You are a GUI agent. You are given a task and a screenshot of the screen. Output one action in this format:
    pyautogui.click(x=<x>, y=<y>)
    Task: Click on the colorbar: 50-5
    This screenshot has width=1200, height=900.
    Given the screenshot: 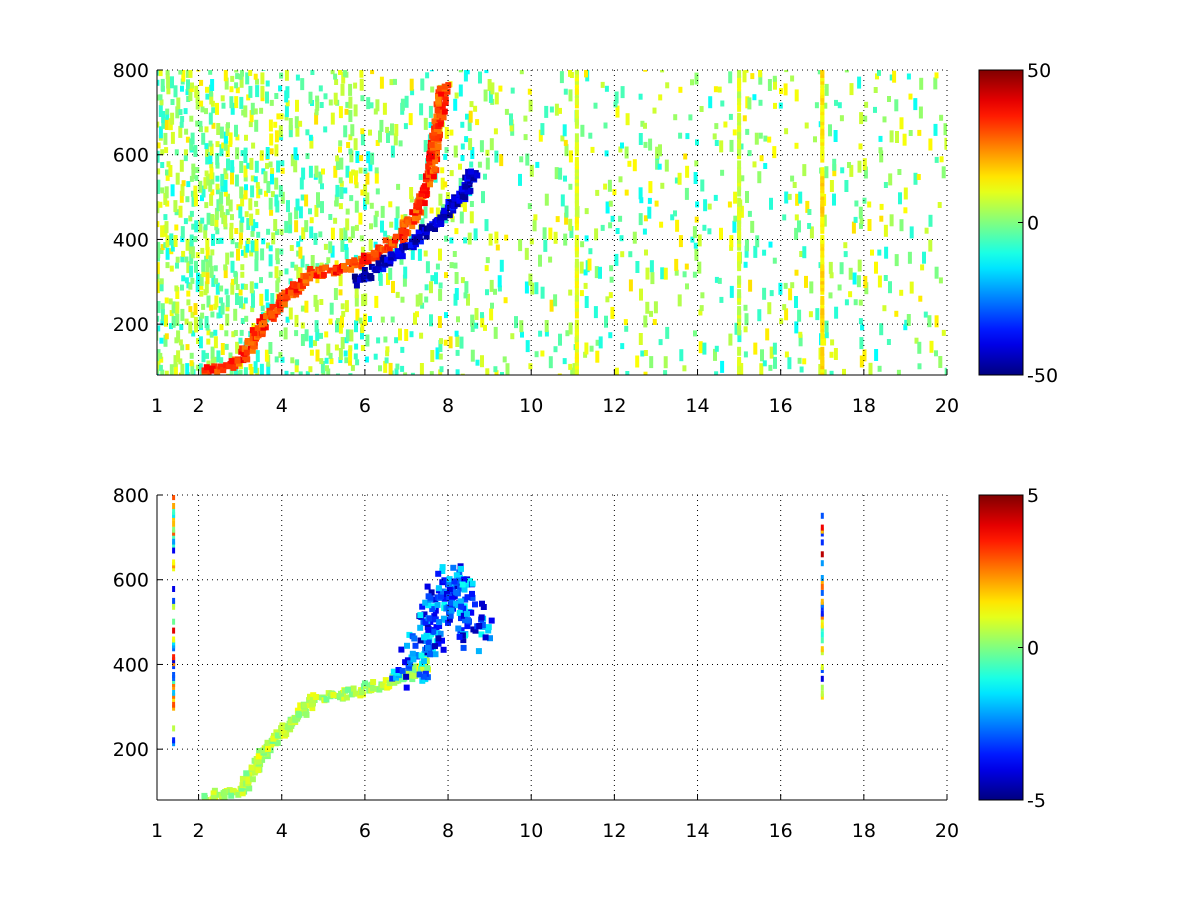 What is the action you would take?
    pyautogui.click(x=1012, y=648)
    